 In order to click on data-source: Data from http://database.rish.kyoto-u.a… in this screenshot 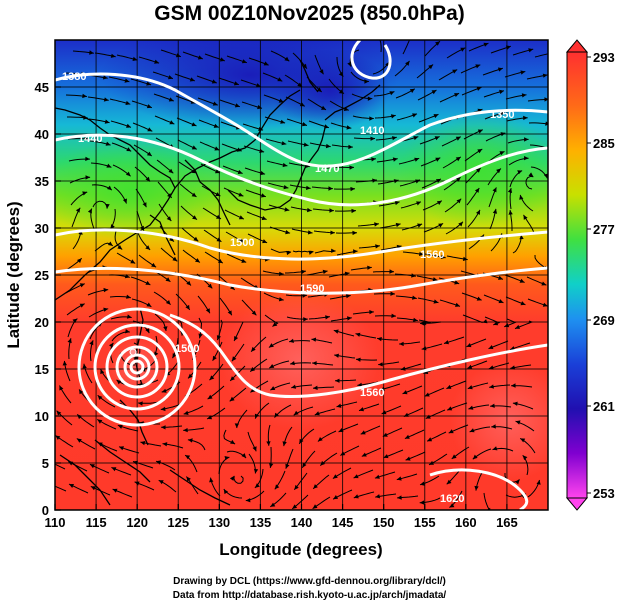, I will do `click(309, 595)`.